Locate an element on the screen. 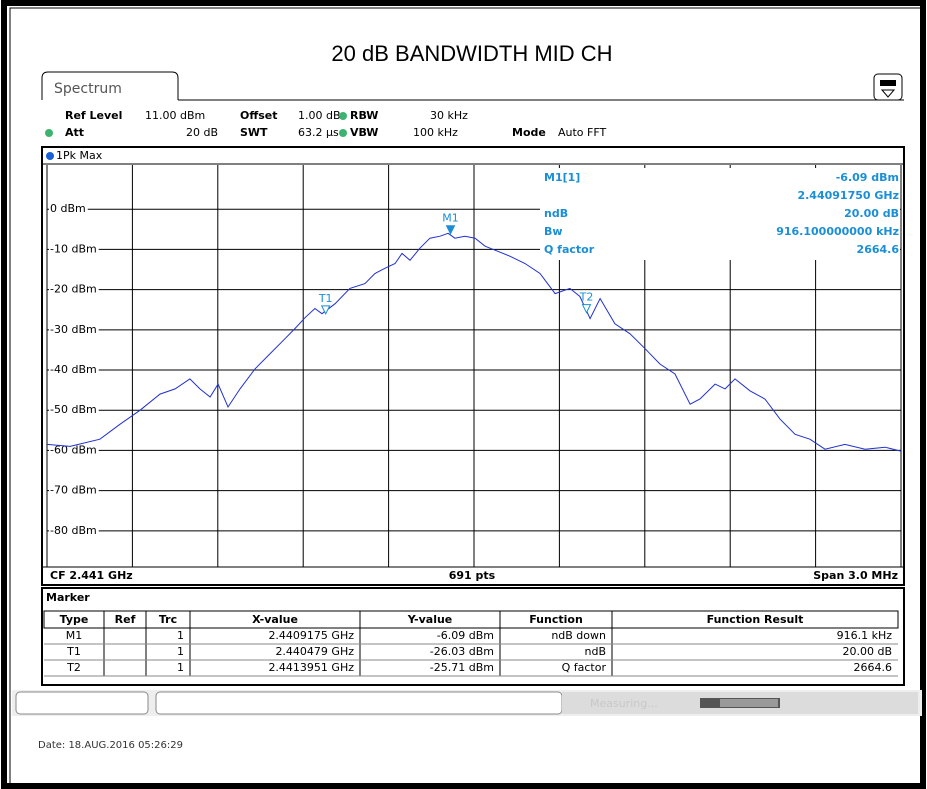  tab is located at coordinates (110, 85).